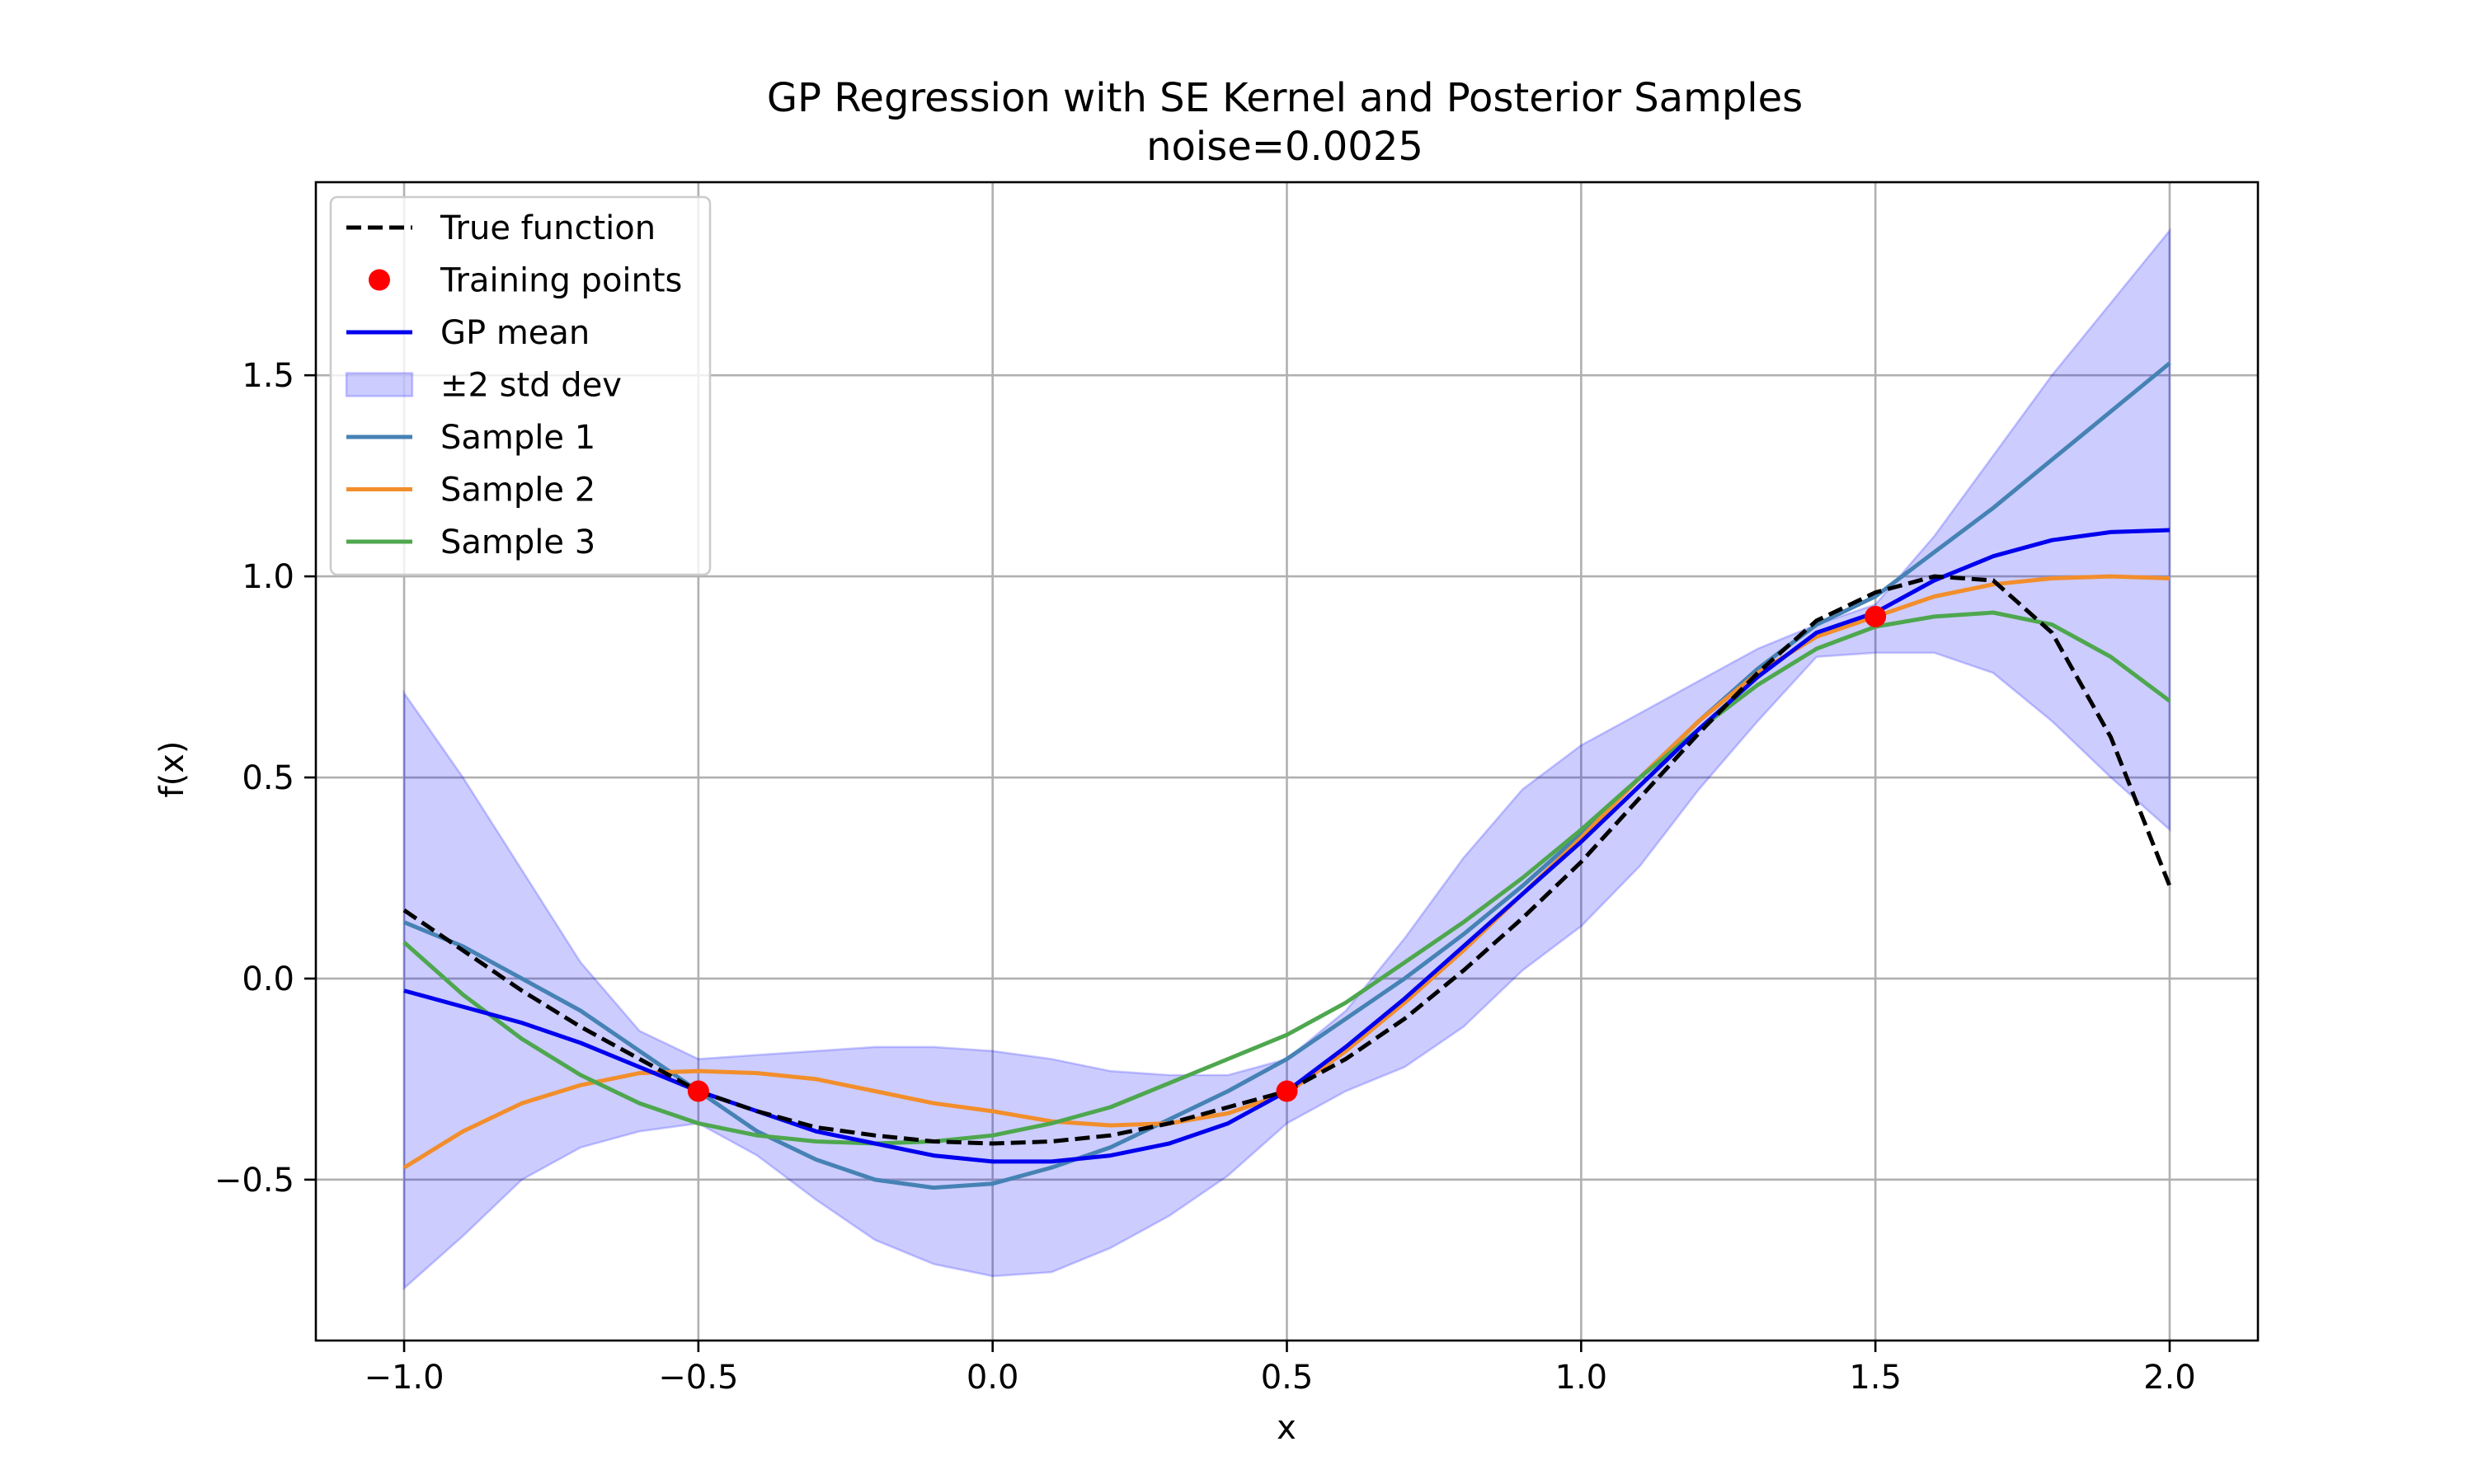 Image resolution: width=2474 pixels, height=1484 pixels. What do you see at coordinates (1581, 1378) in the screenshot?
I see `x-tick-label: 1.0` at bounding box center [1581, 1378].